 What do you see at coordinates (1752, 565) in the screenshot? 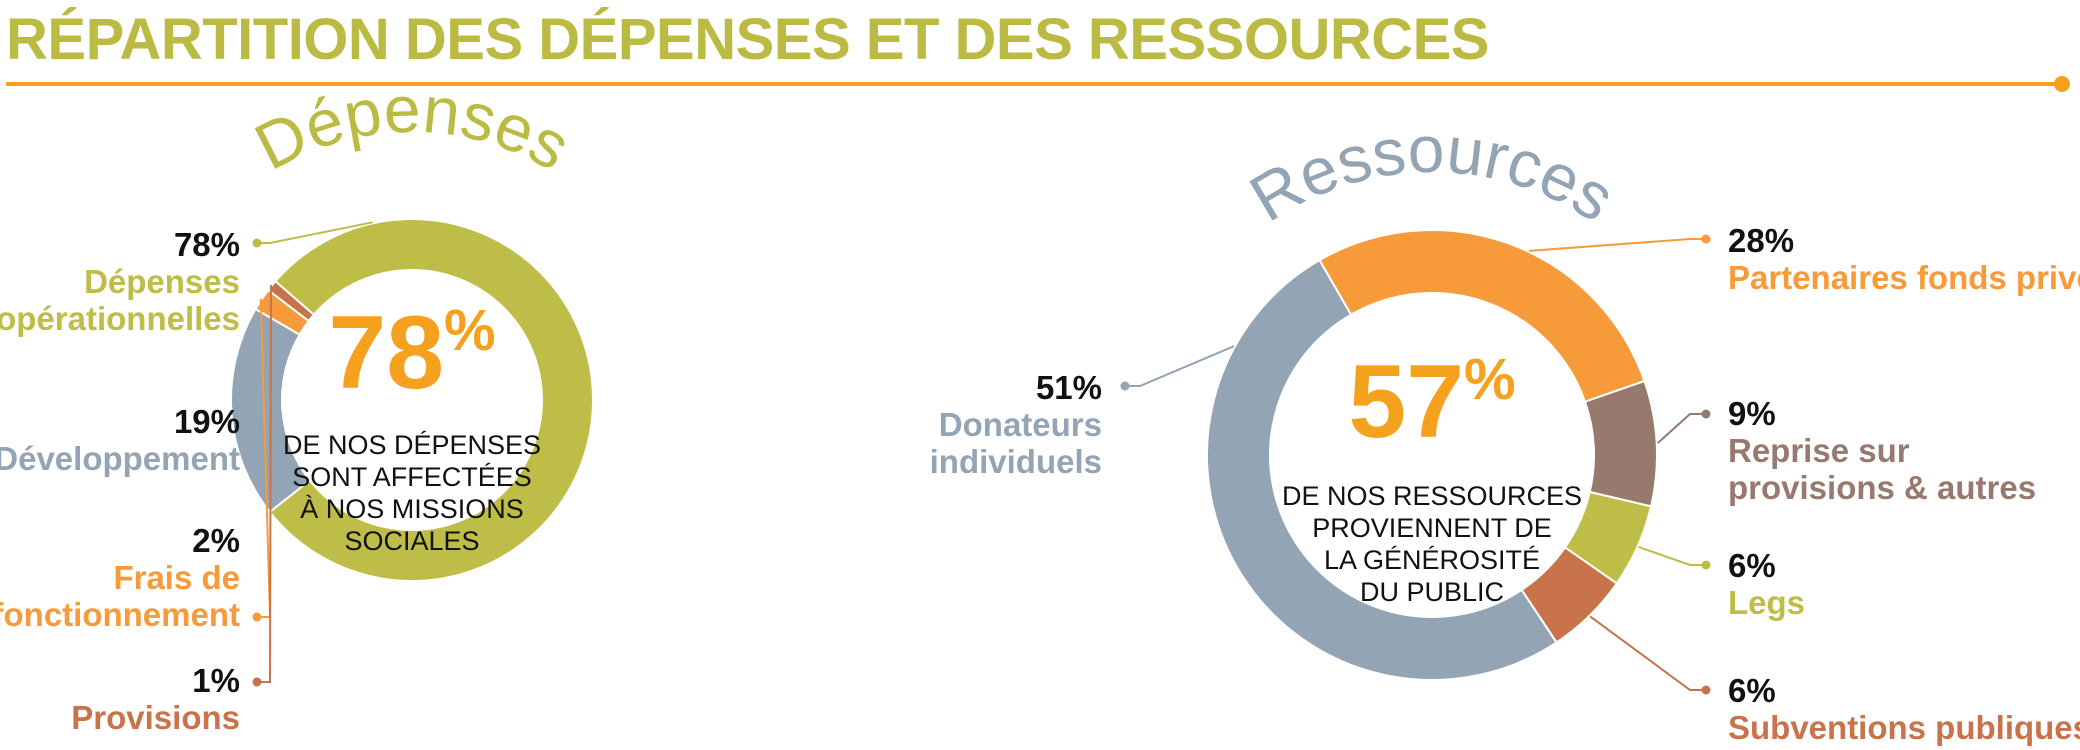
I see `legend-pct-2-3: 6%` at bounding box center [1752, 565].